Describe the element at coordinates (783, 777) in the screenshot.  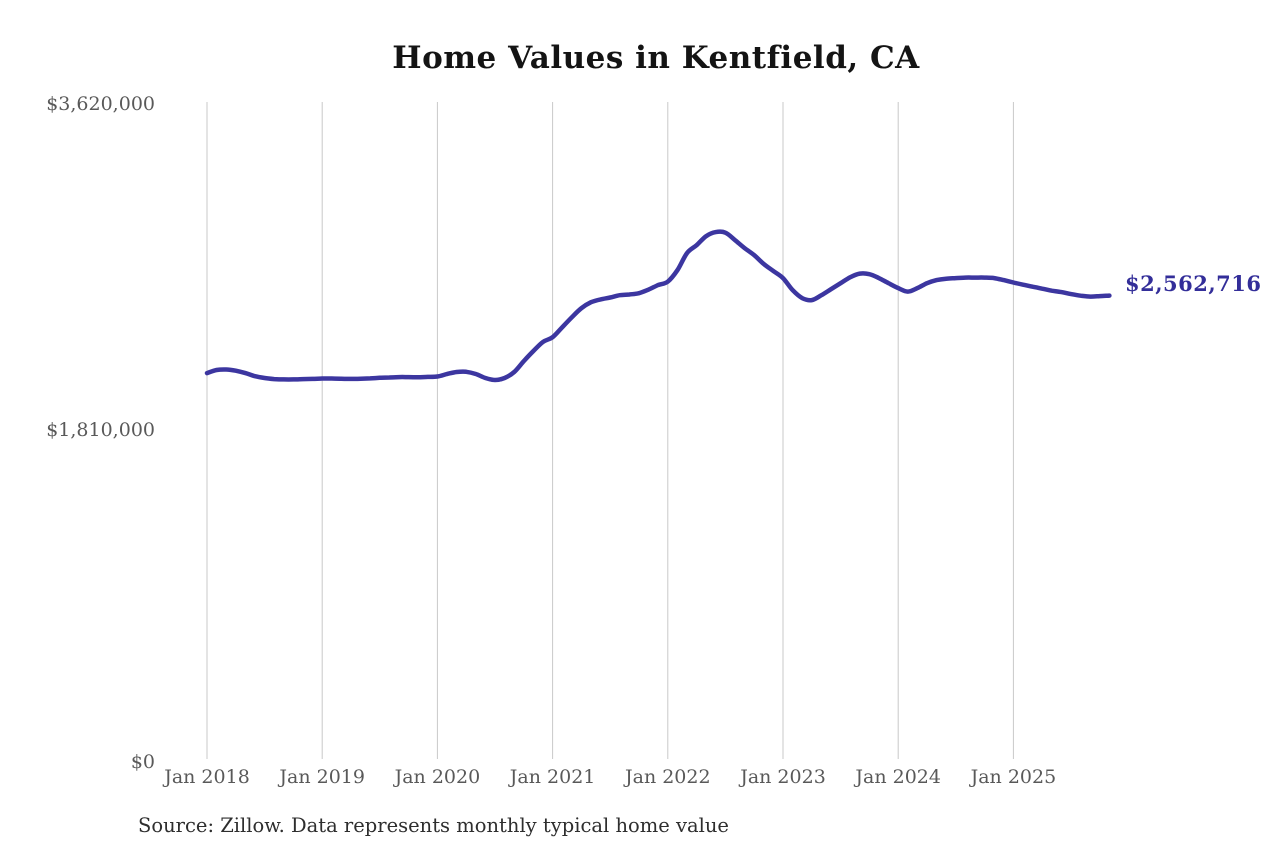
I see `x-axis-label: Jan 2023` at that location.